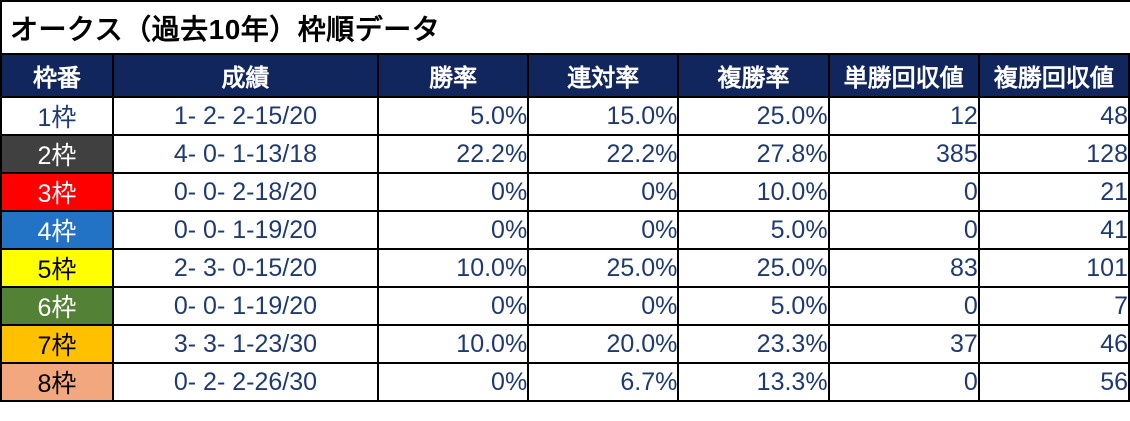  Describe the element at coordinates (57, 306) in the screenshot. I see `waku-cell: 6枠` at that location.